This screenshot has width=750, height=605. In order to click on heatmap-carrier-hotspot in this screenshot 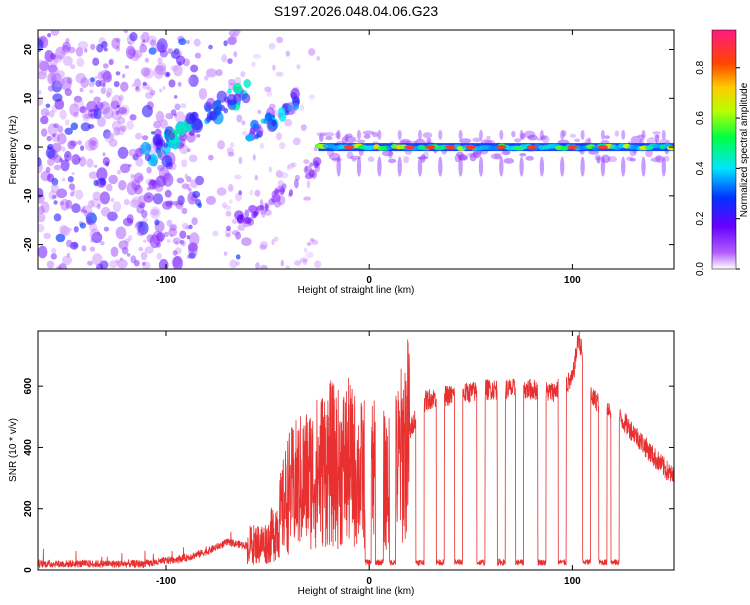, I will do `click(572, 147)`.